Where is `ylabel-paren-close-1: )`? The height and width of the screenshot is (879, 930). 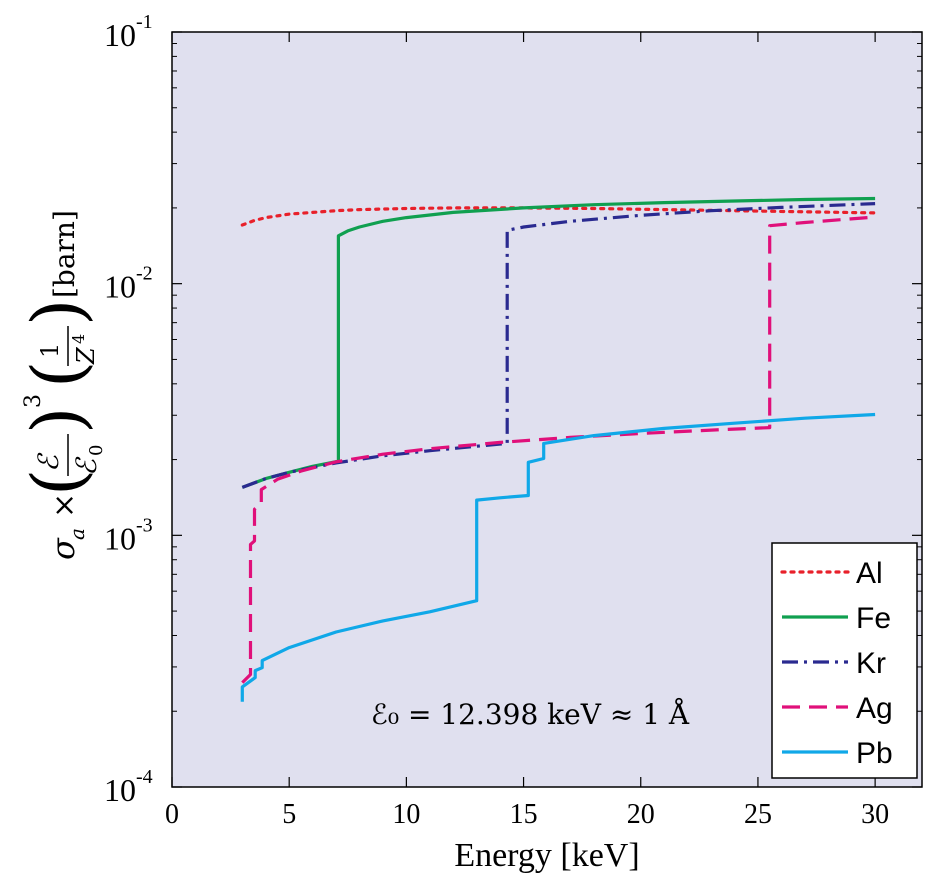 ylabel-paren-close-1: ) is located at coordinates (58, 420).